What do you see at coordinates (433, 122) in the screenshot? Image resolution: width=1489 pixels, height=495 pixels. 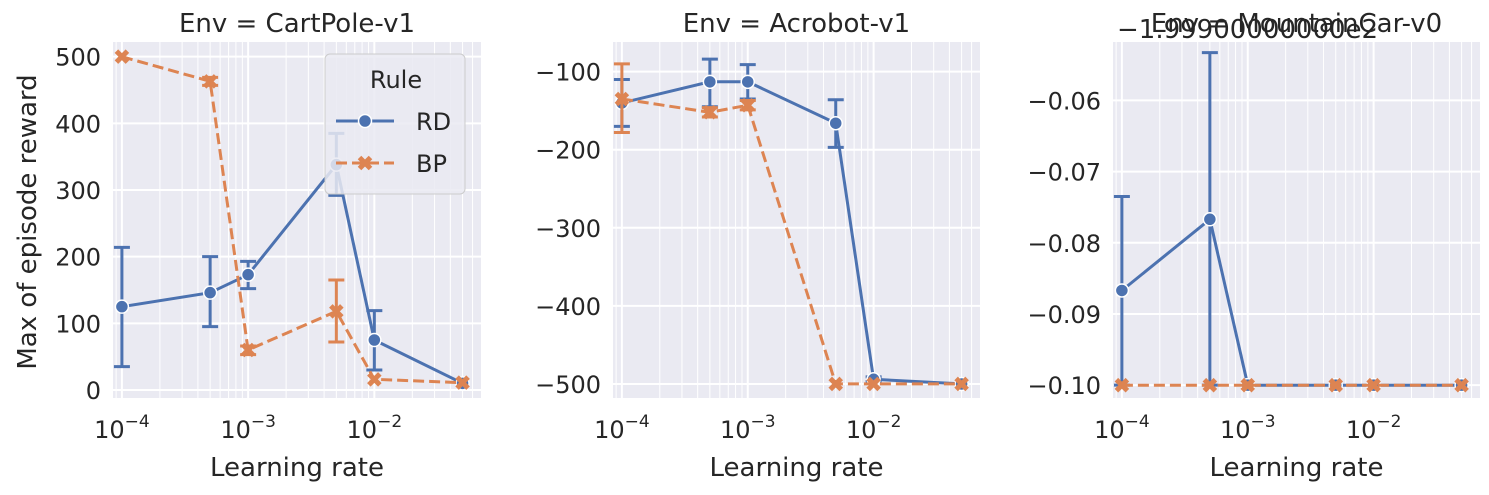 I see `legend-label: RD` at bounding box center [433, 122].